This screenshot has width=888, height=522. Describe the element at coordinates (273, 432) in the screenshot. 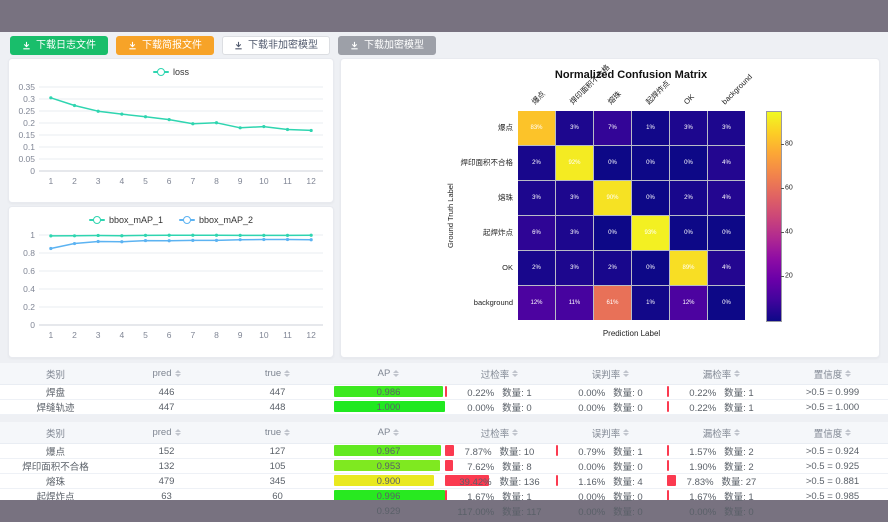

I see `col-header-label: true` at that location.